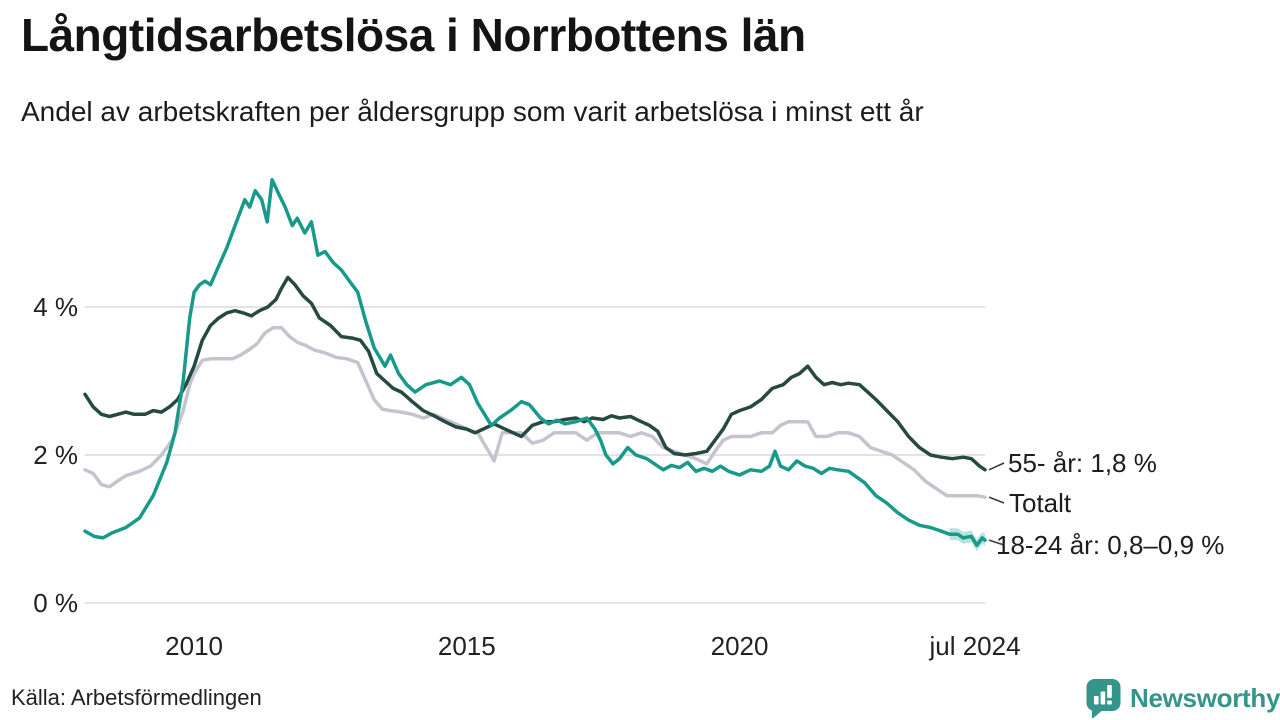 Image resolution: width=1280 pixels, height=720 pixels. I want to click on annotation-55-plus: 55- år: 1,8 %, so click(1082, 463).